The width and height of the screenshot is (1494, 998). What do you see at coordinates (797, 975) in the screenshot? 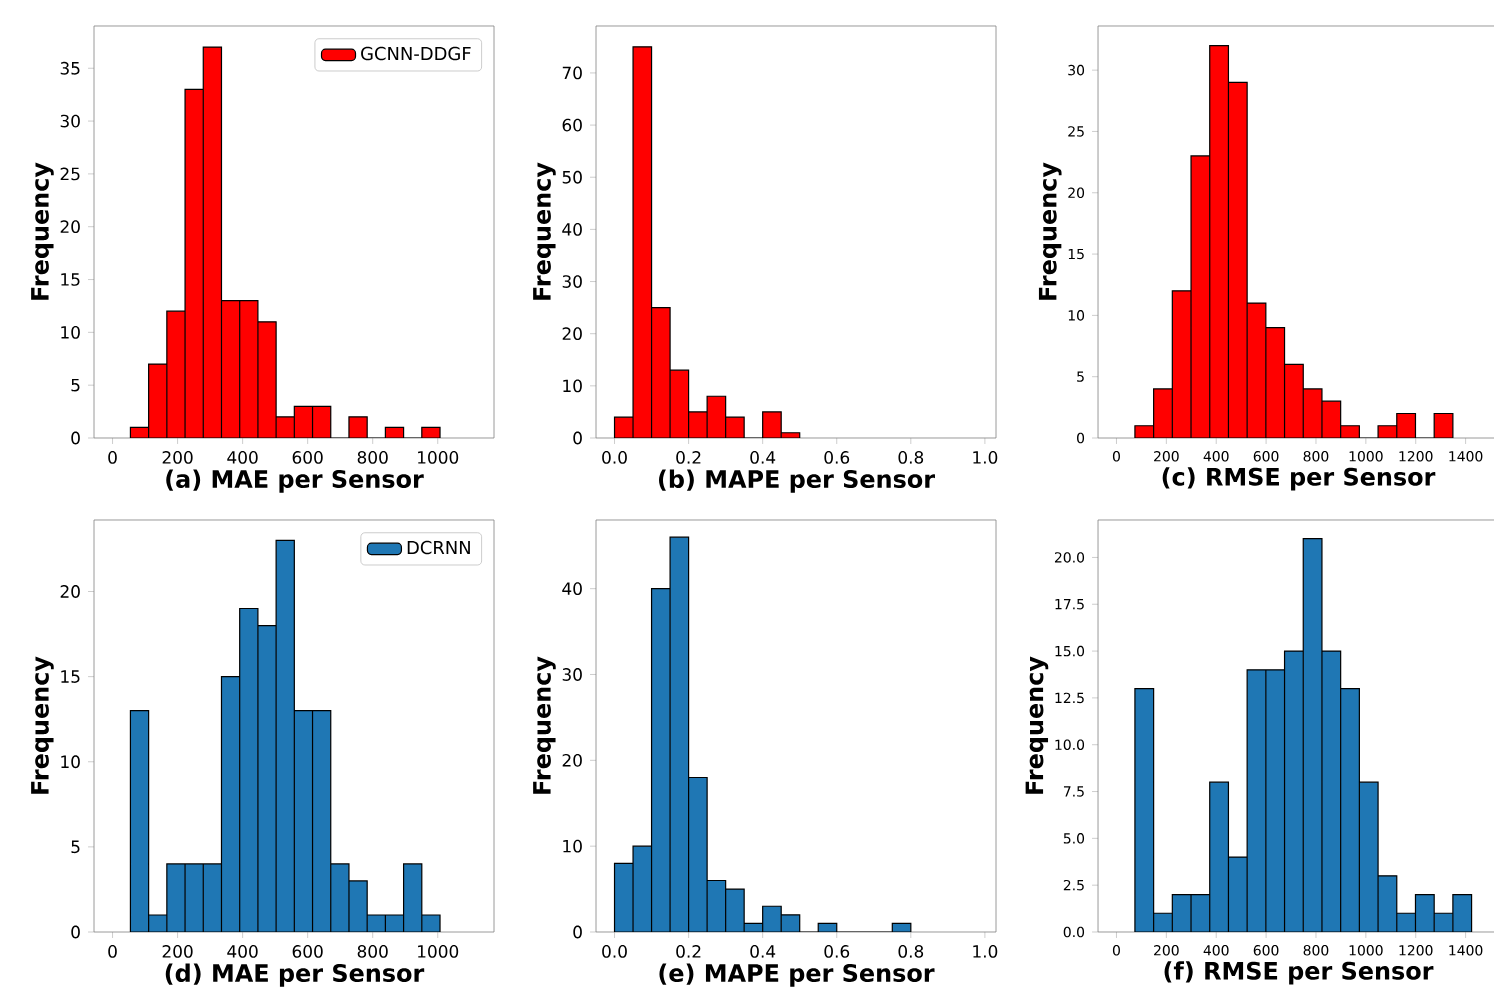
I see `x-axis-title: (e) MAPE per Sensor` at bounding box center [797, 975].